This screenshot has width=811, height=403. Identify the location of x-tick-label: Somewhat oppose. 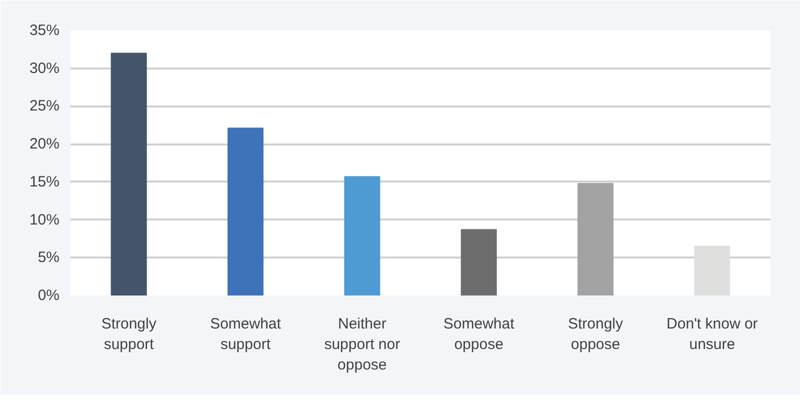
(479, 334).